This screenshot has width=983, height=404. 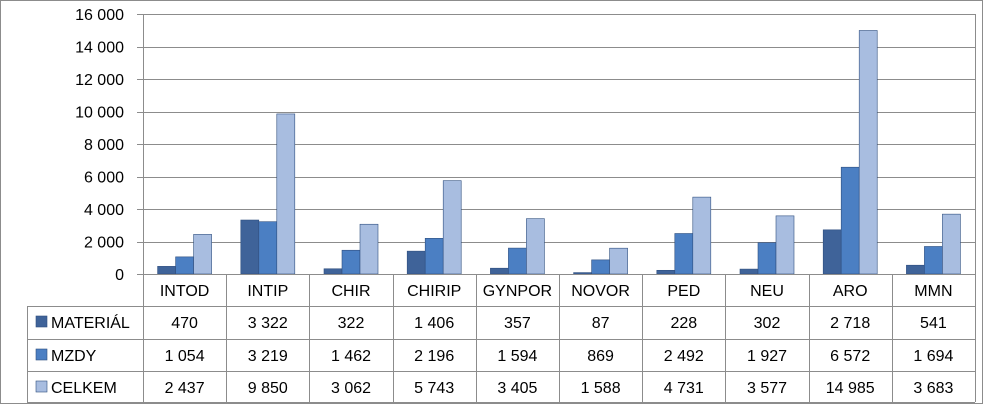 I want to click on legend-label: MATERIÁL, so click(x=90, y=322).